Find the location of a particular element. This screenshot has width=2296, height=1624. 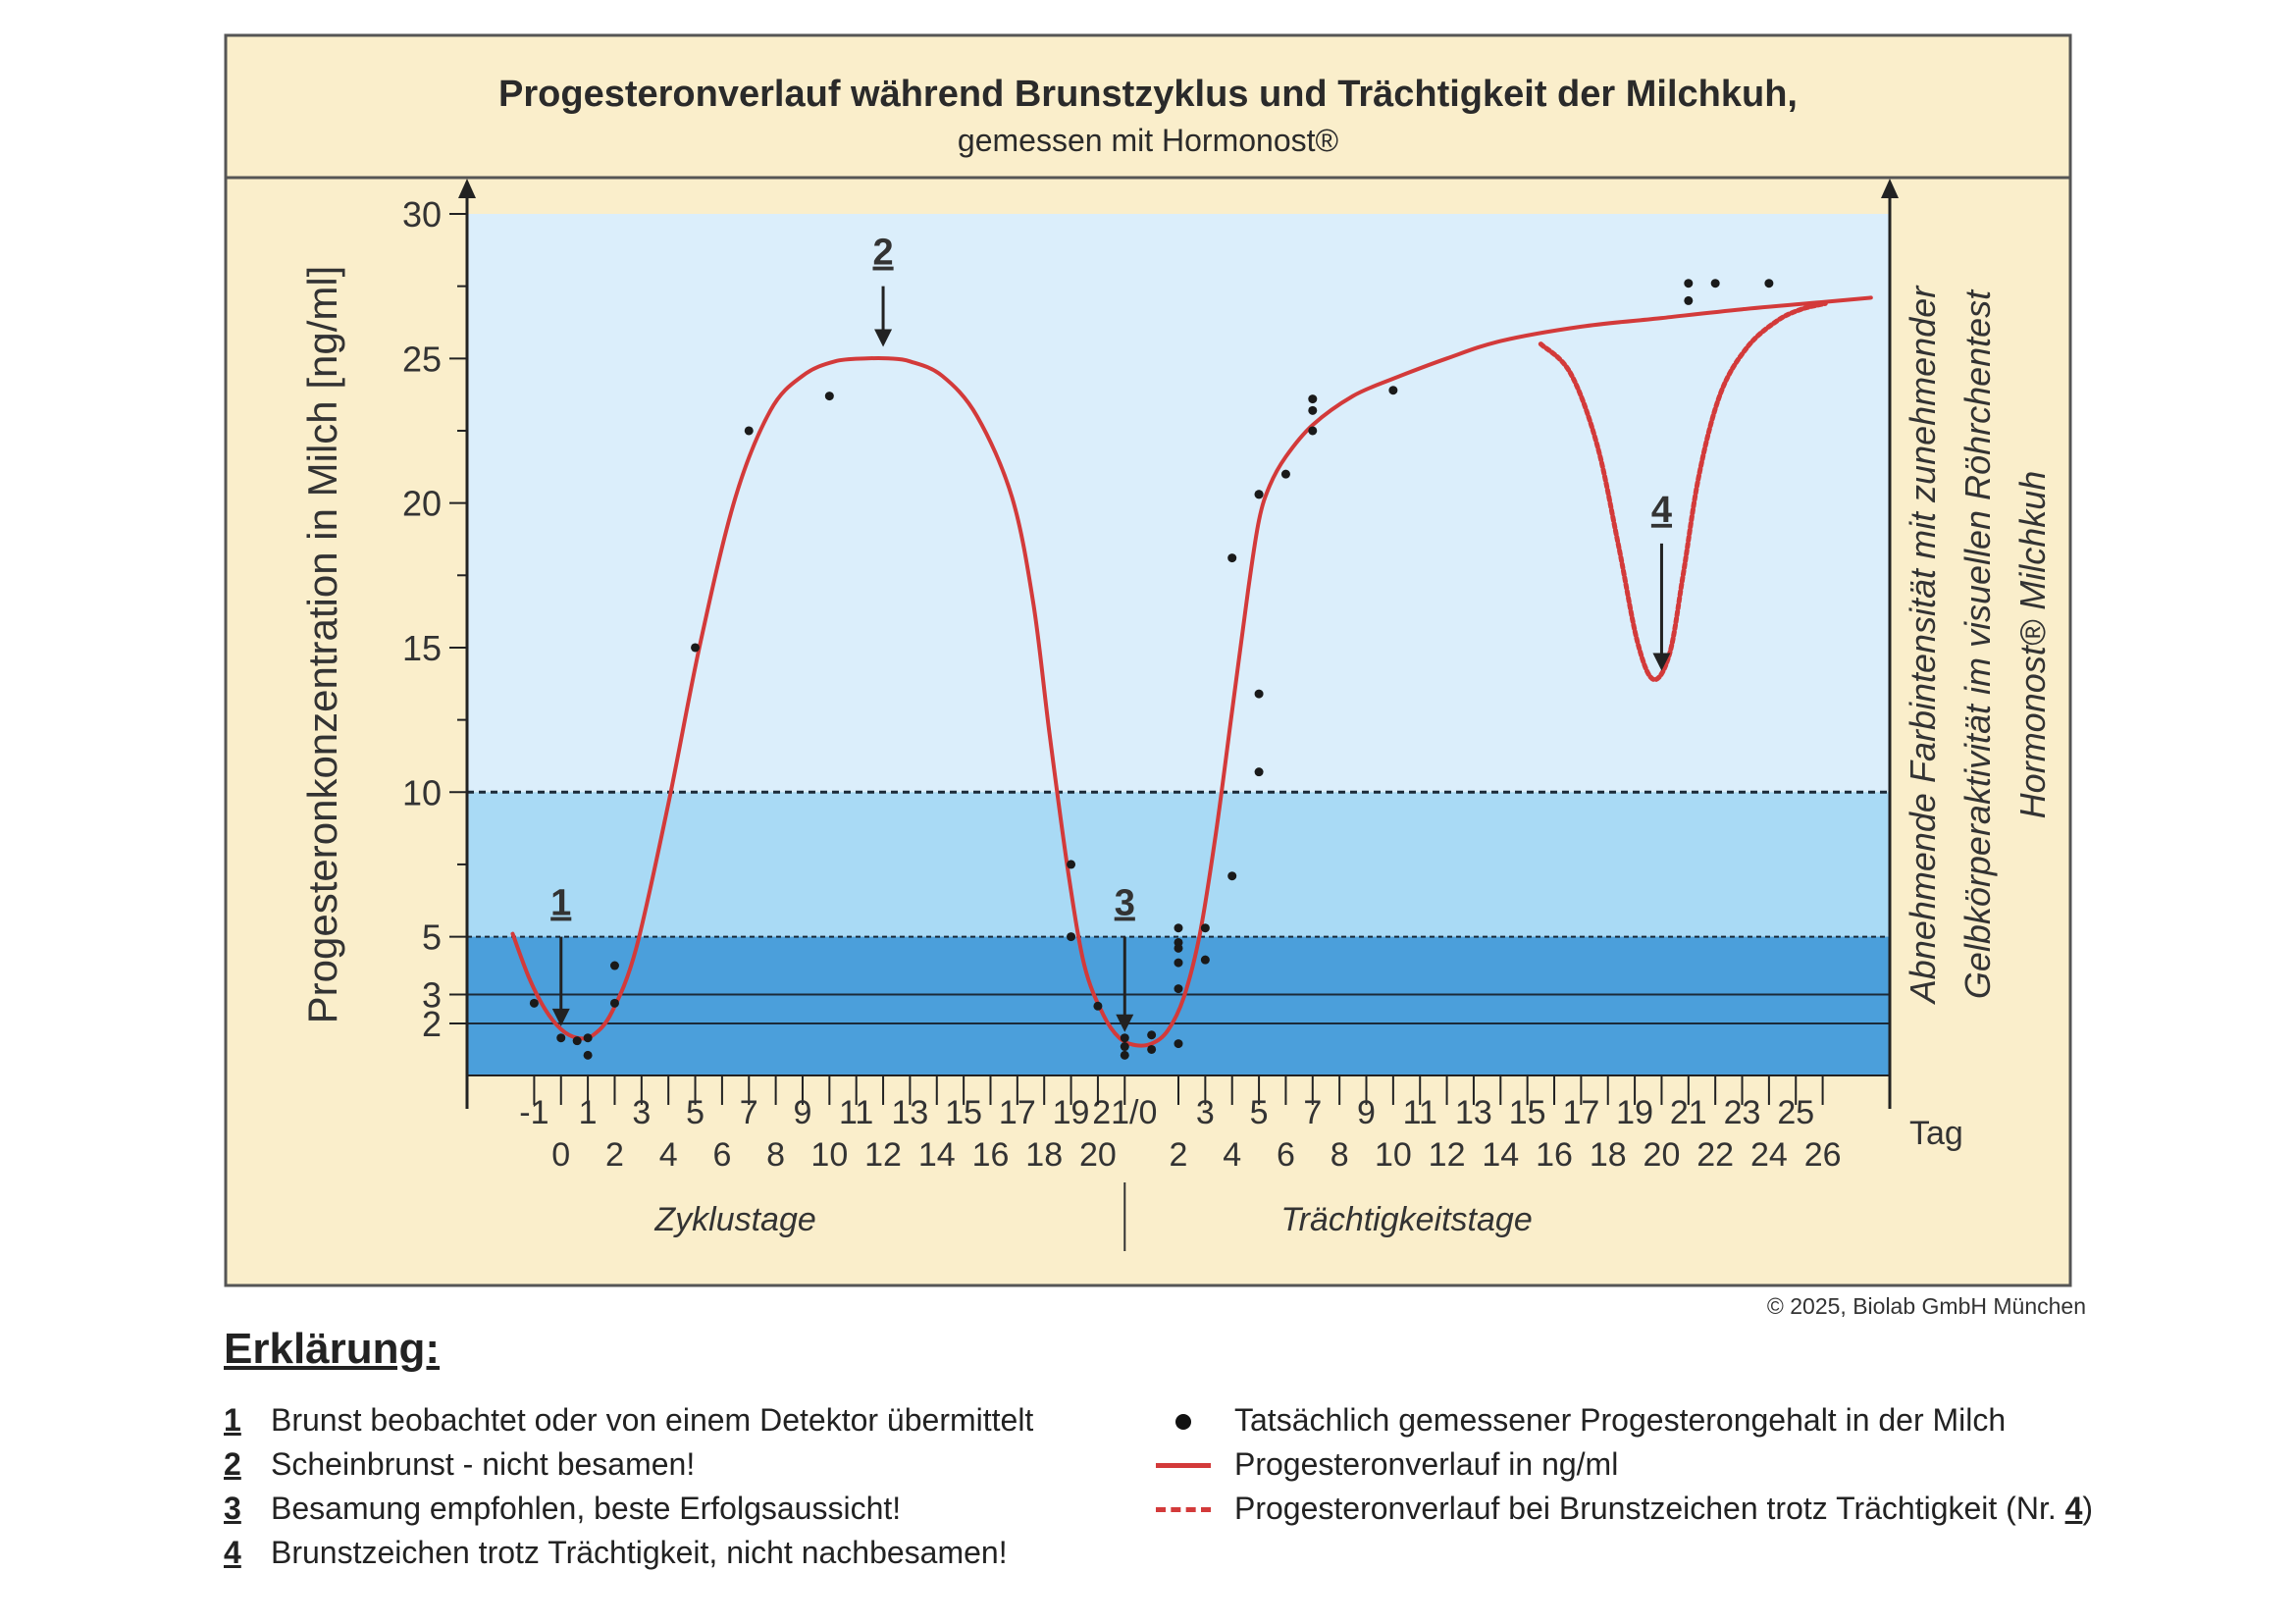

y-tick-label: 5 is located at coordinates (432, 937).